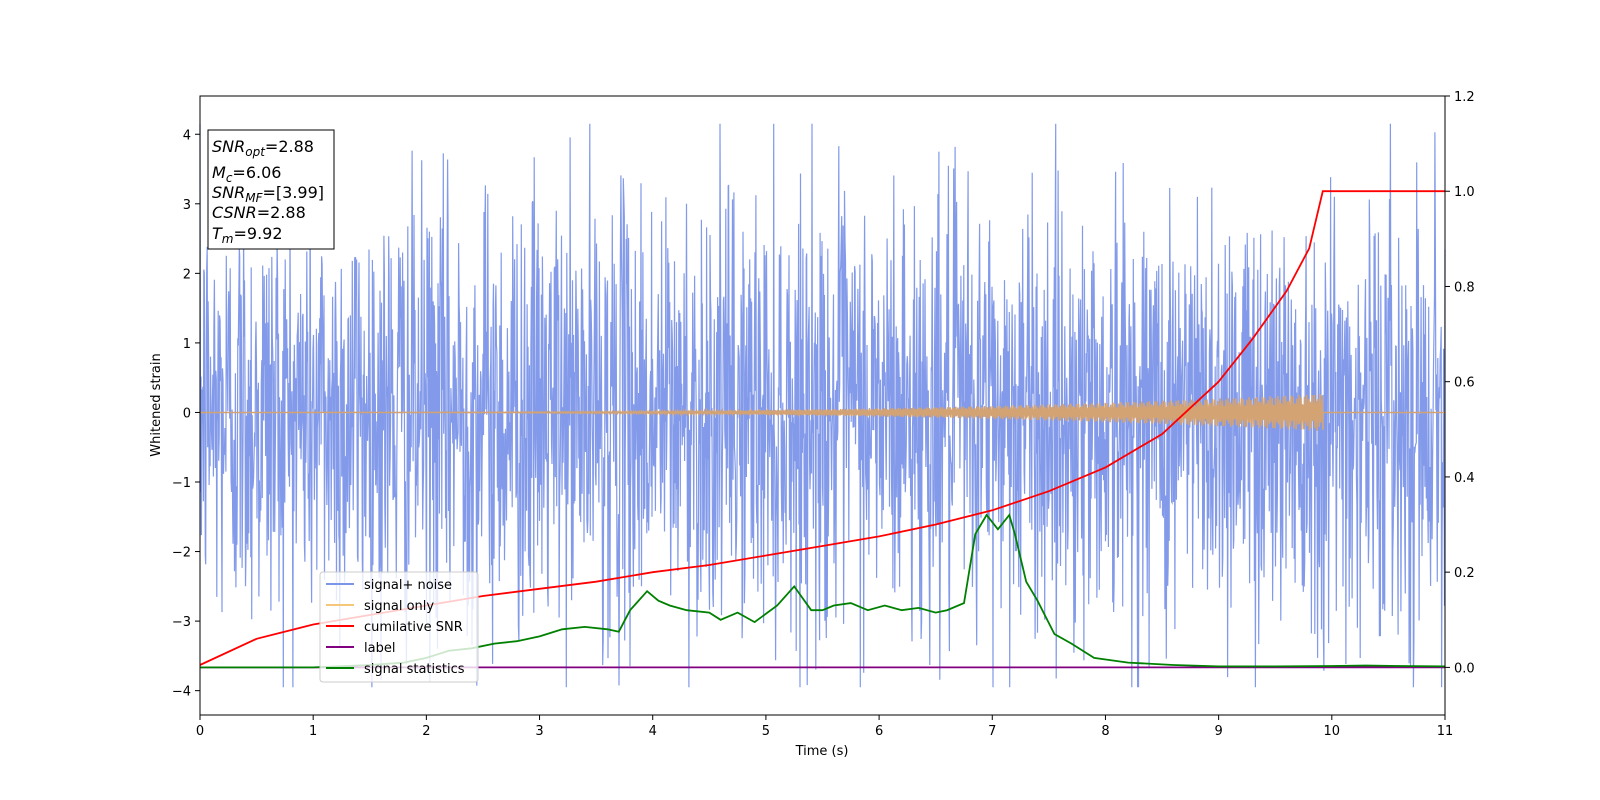  What do you see at coordinates (426, 731) in the screenshot?
I see `x-tick-label: 2` at bounding box center [426, 731].